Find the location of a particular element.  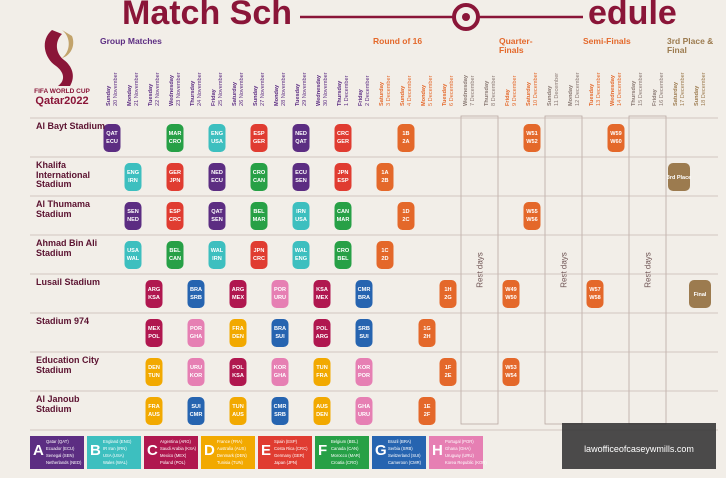

stage-header: Quarter-Finals is located at coordinates (516, 45).